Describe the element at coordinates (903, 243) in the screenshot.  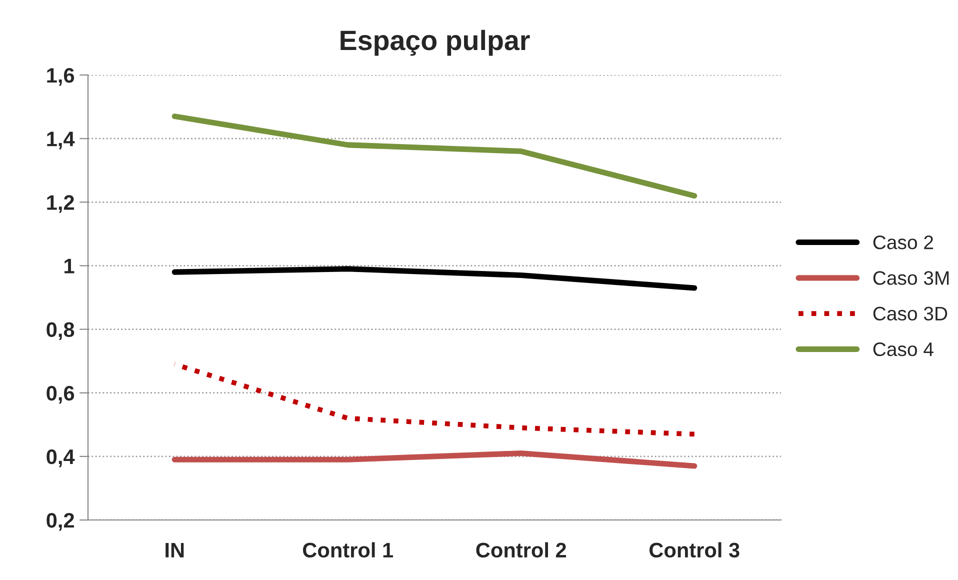
I see `legend-label: Caso 2` at that location.